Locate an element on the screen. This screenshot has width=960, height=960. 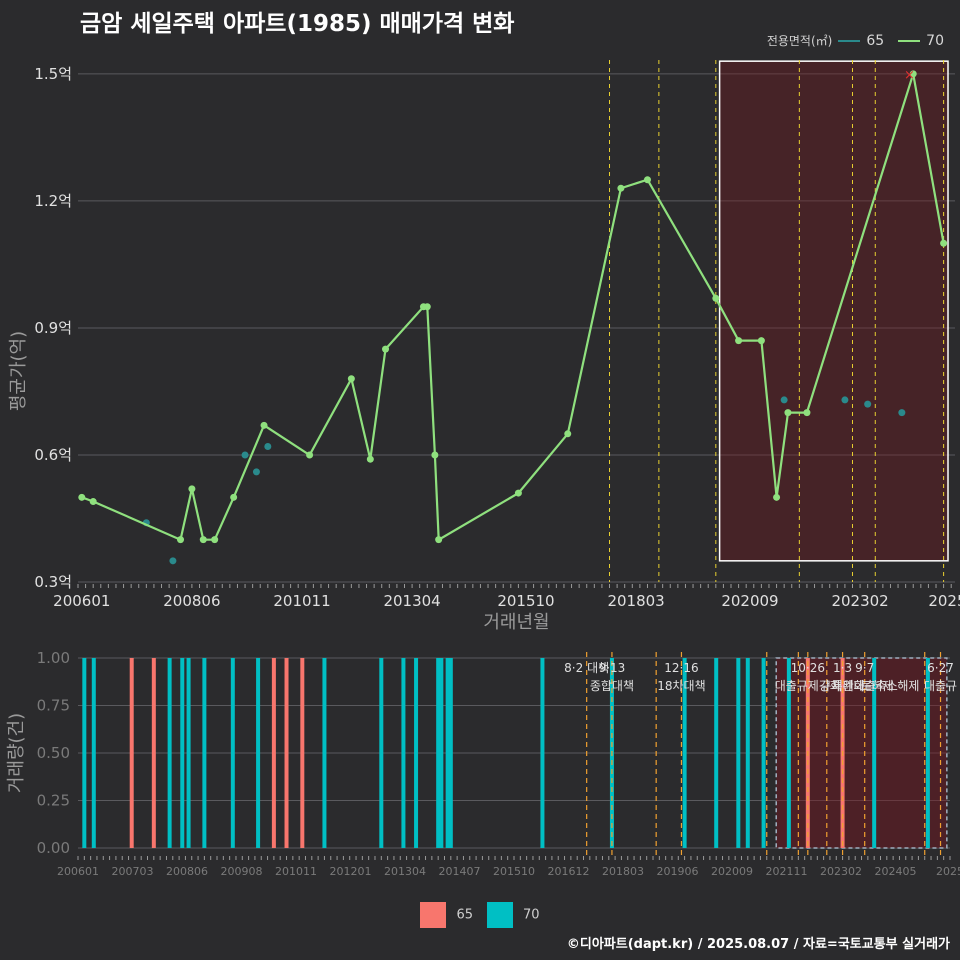
bottom-x-tick-label: 201612 is located at coordinates (569, 871).